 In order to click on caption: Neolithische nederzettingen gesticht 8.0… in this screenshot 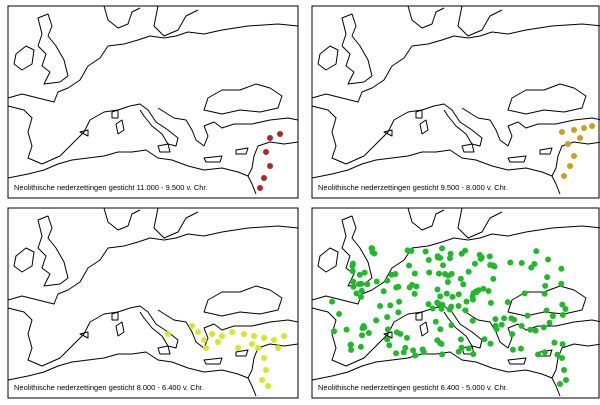, I will do `click(109, 387)`.